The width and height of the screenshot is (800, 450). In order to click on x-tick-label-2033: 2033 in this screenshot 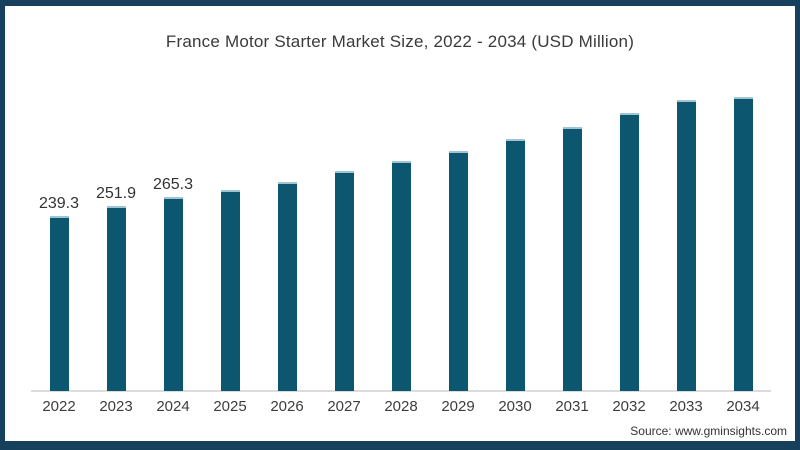, I will do `click(686, 406)`.